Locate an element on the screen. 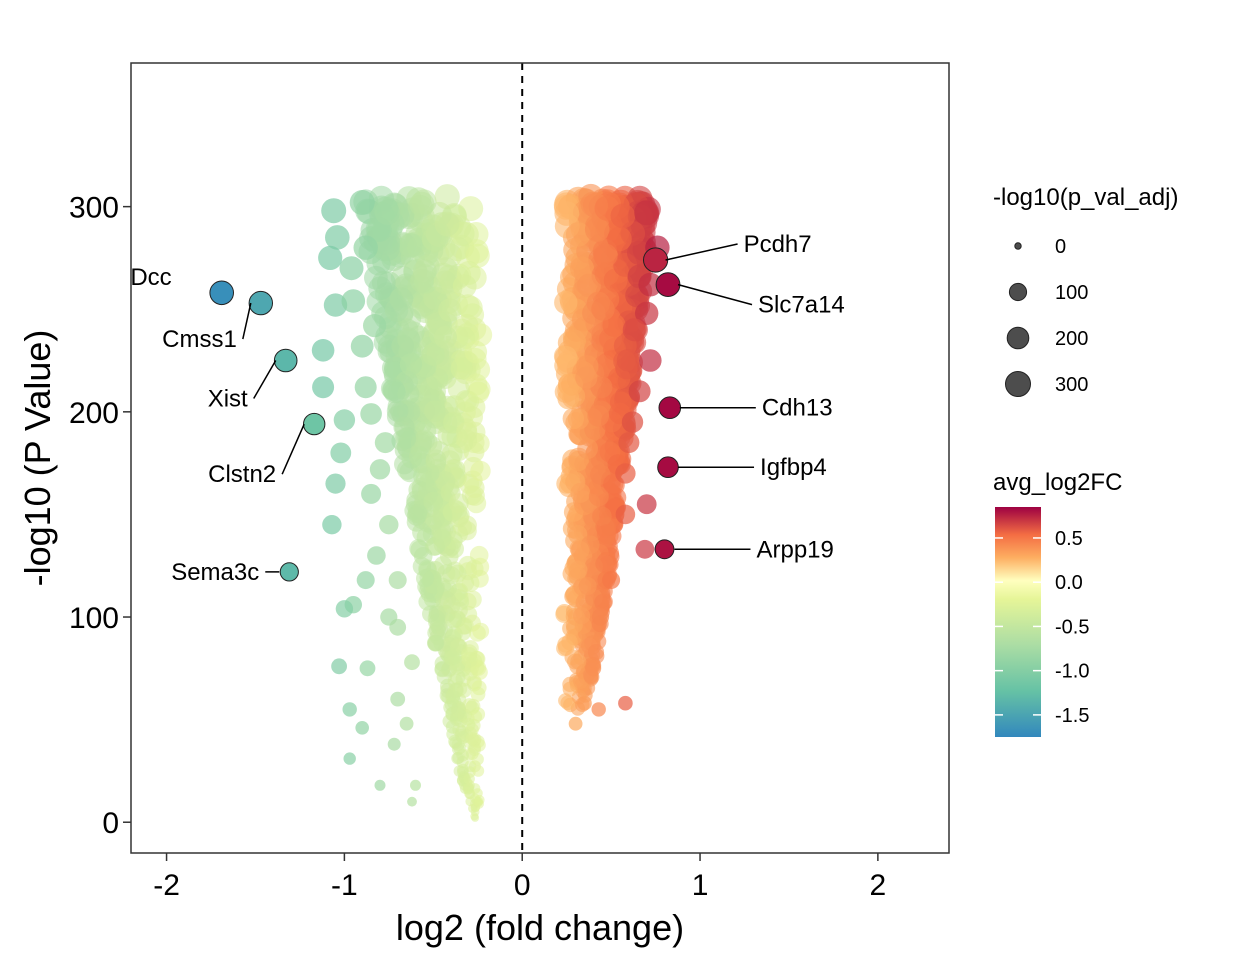 This screenshot has height=960, width=1248. size-legend-label: 0 is located at coordinates (1060, 247).